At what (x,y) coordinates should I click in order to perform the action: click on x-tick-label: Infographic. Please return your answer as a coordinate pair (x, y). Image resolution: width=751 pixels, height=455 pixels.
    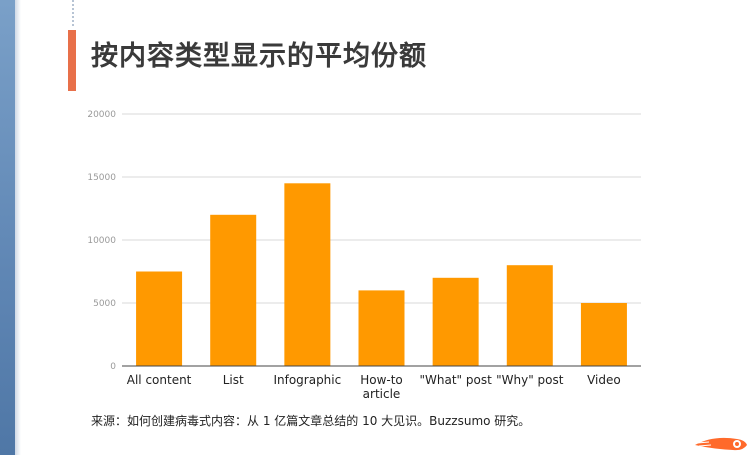
    Looking at the image, I should click on (307, 380).